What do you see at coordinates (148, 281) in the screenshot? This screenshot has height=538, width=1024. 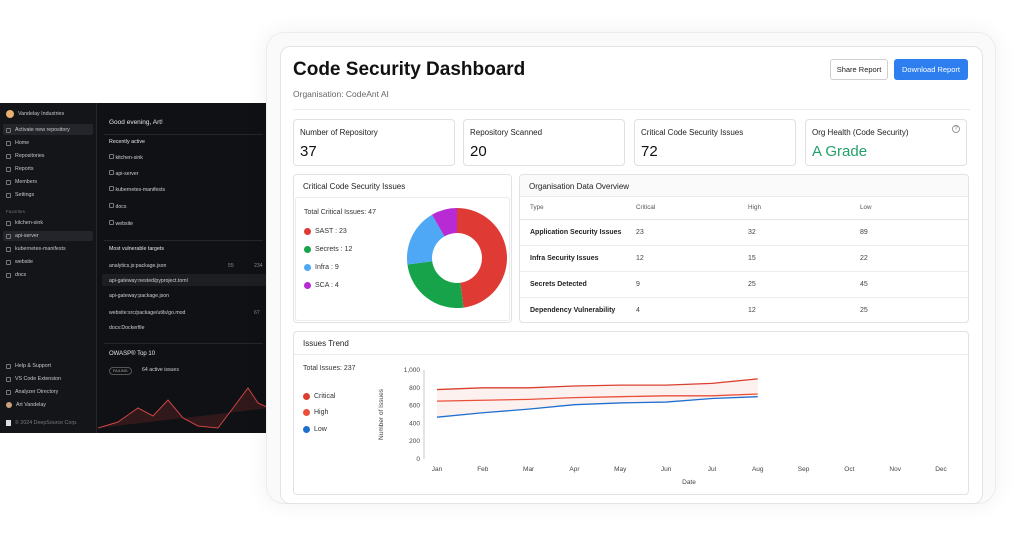 I see `vuln-item: api-gateway:nested/pyproject.toml` at bounding box center [148, 281].